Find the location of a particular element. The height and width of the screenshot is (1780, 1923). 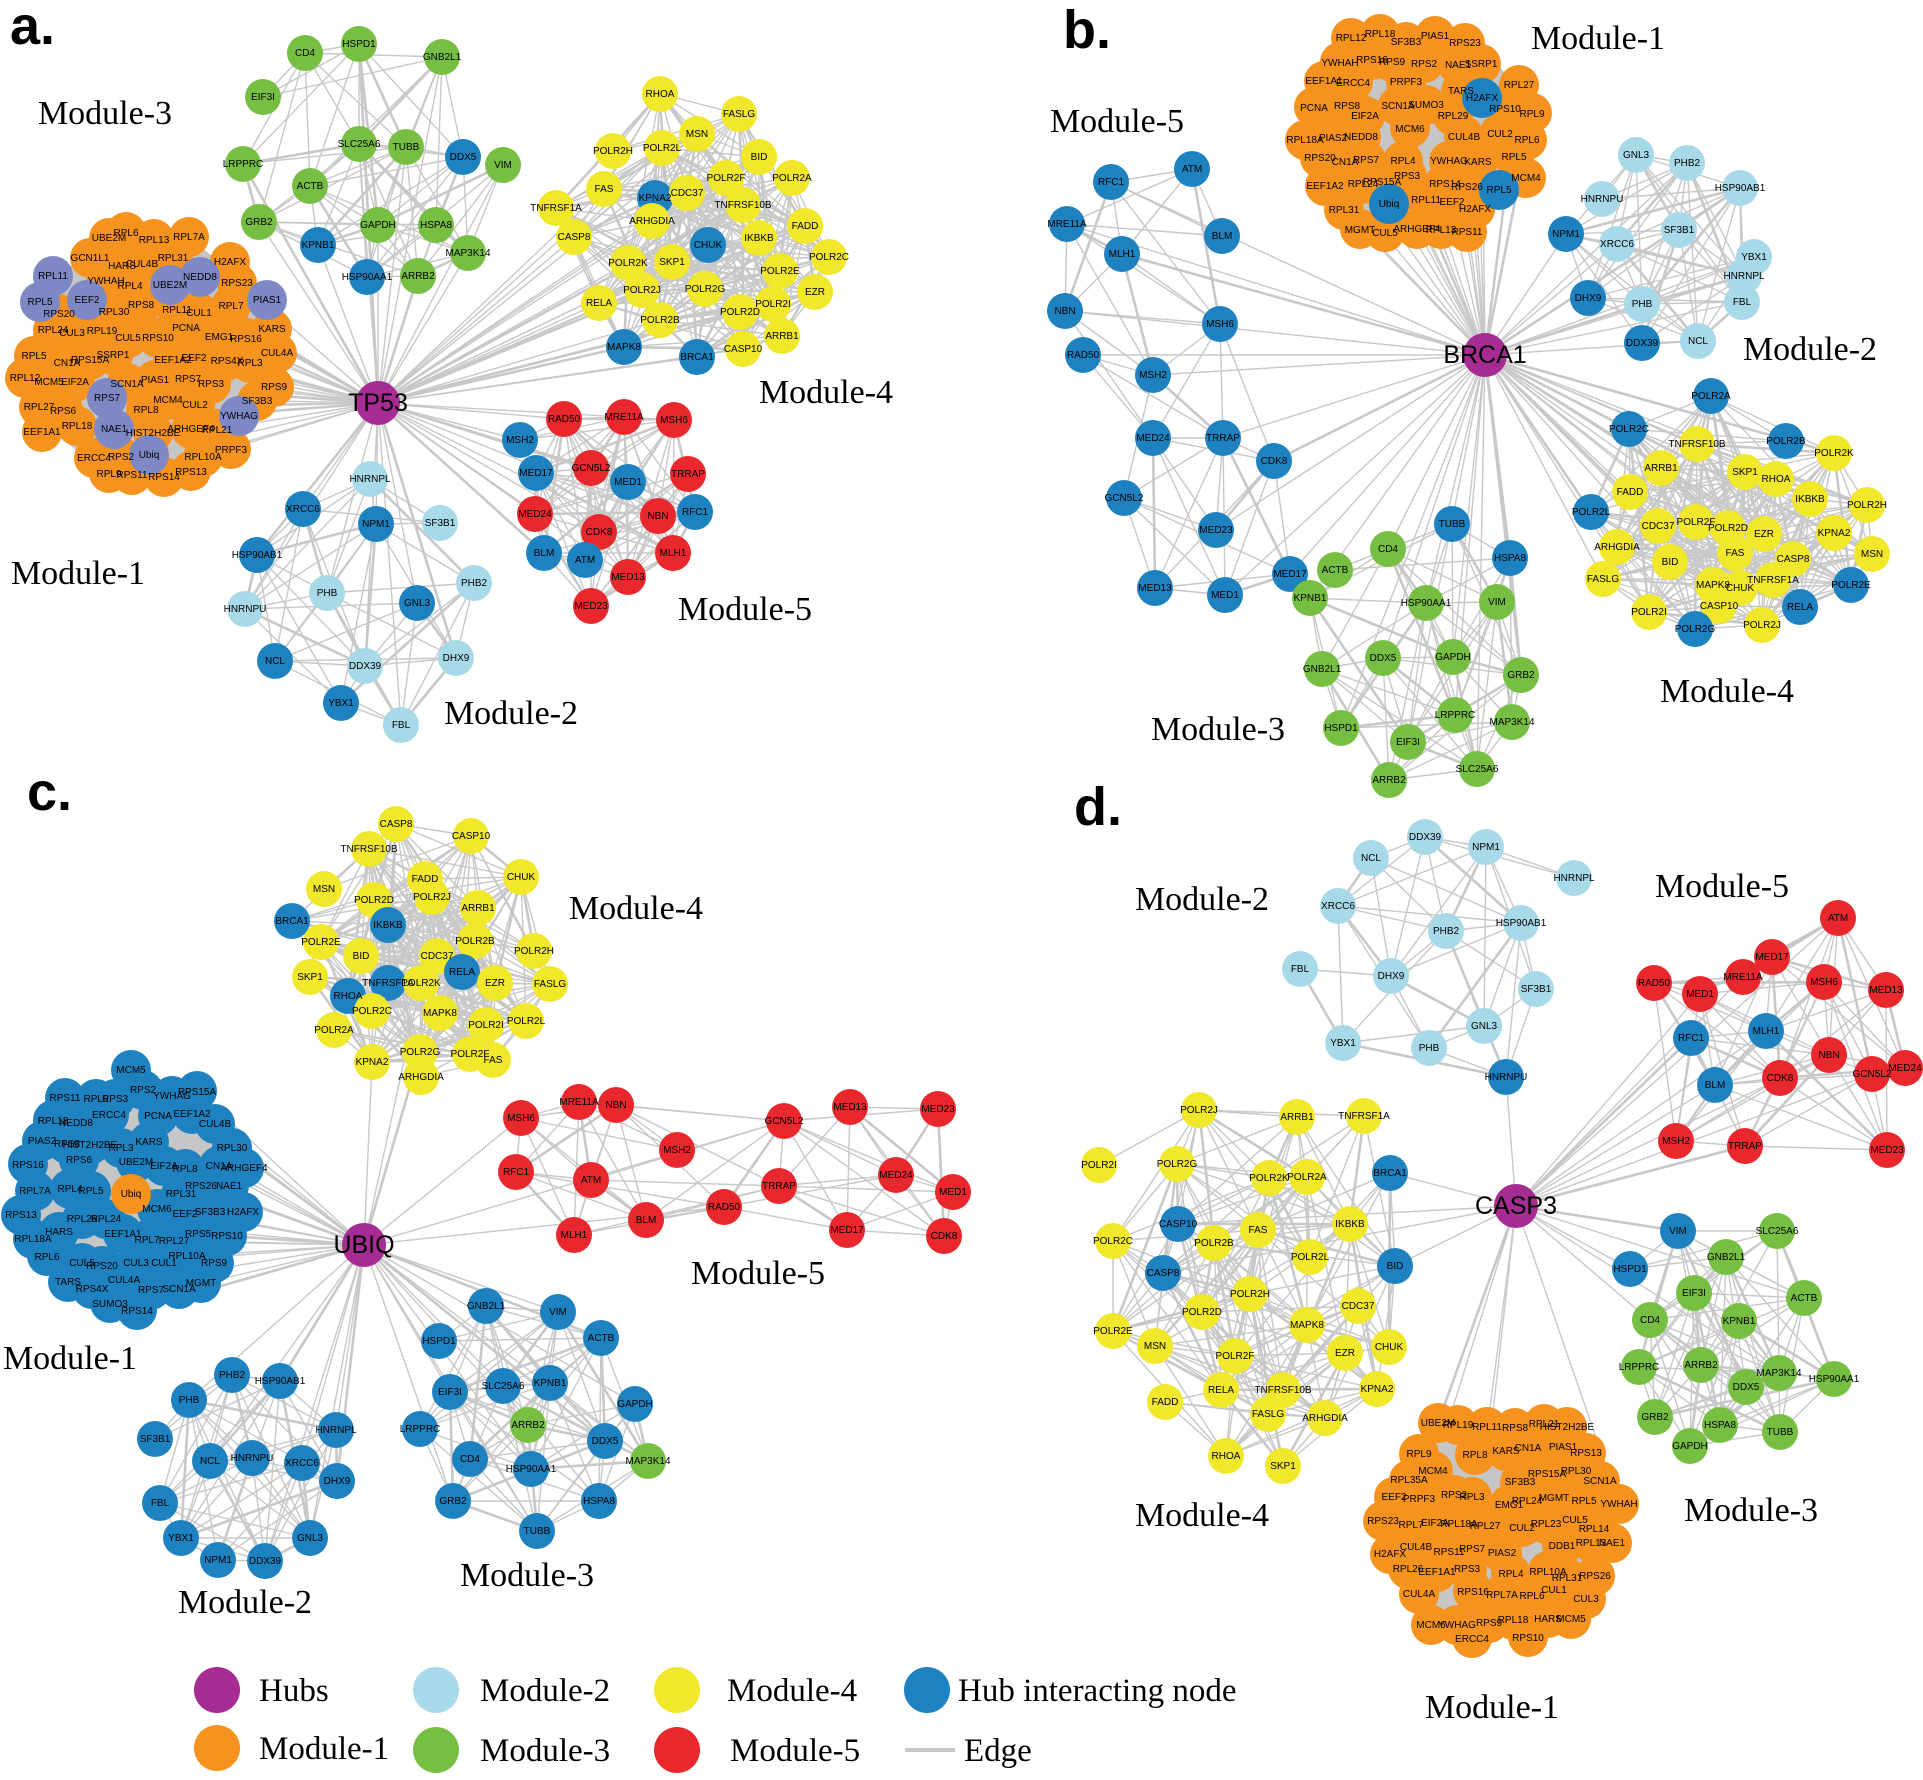

svg-text: MLH1 is located at coordinates (673, 553).